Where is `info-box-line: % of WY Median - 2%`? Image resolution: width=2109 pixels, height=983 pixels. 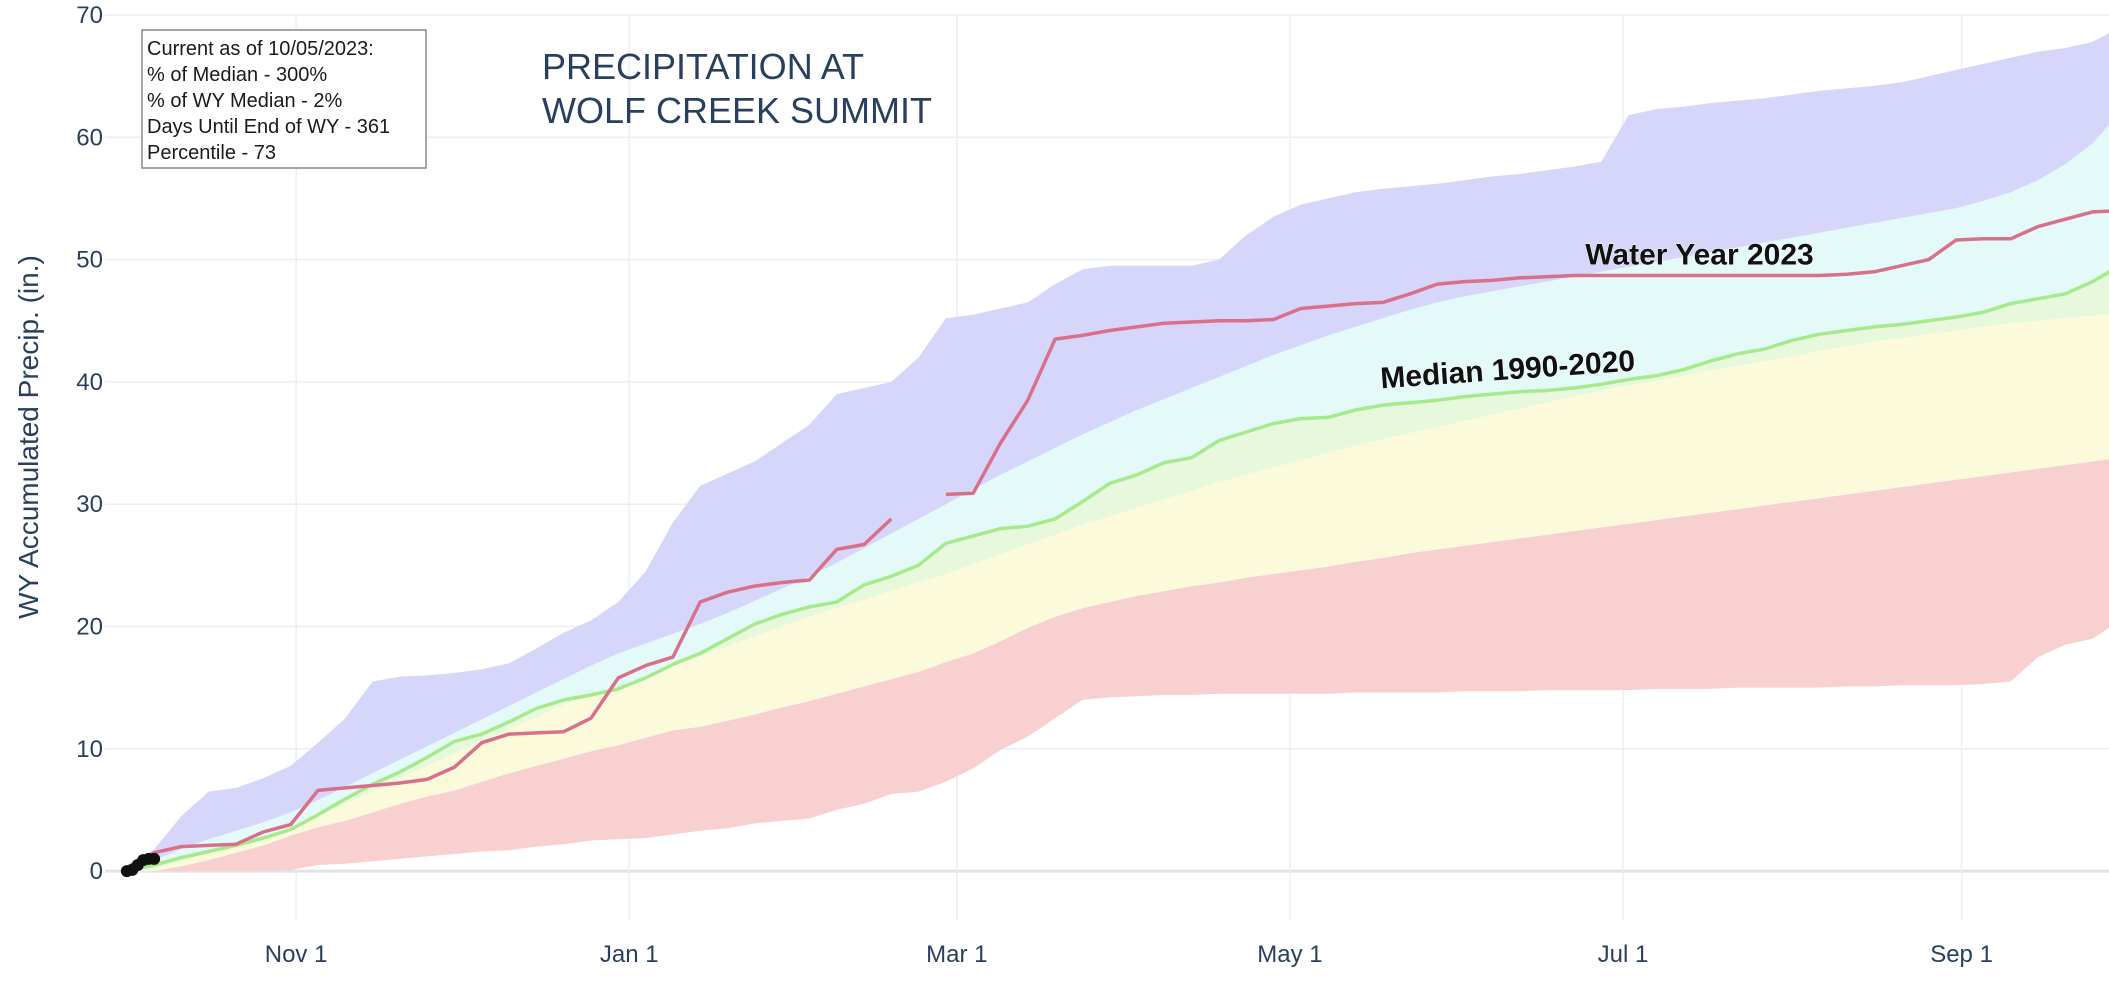 info-box-line: % of WY Median - 2% is located at coordinates (244, 101).